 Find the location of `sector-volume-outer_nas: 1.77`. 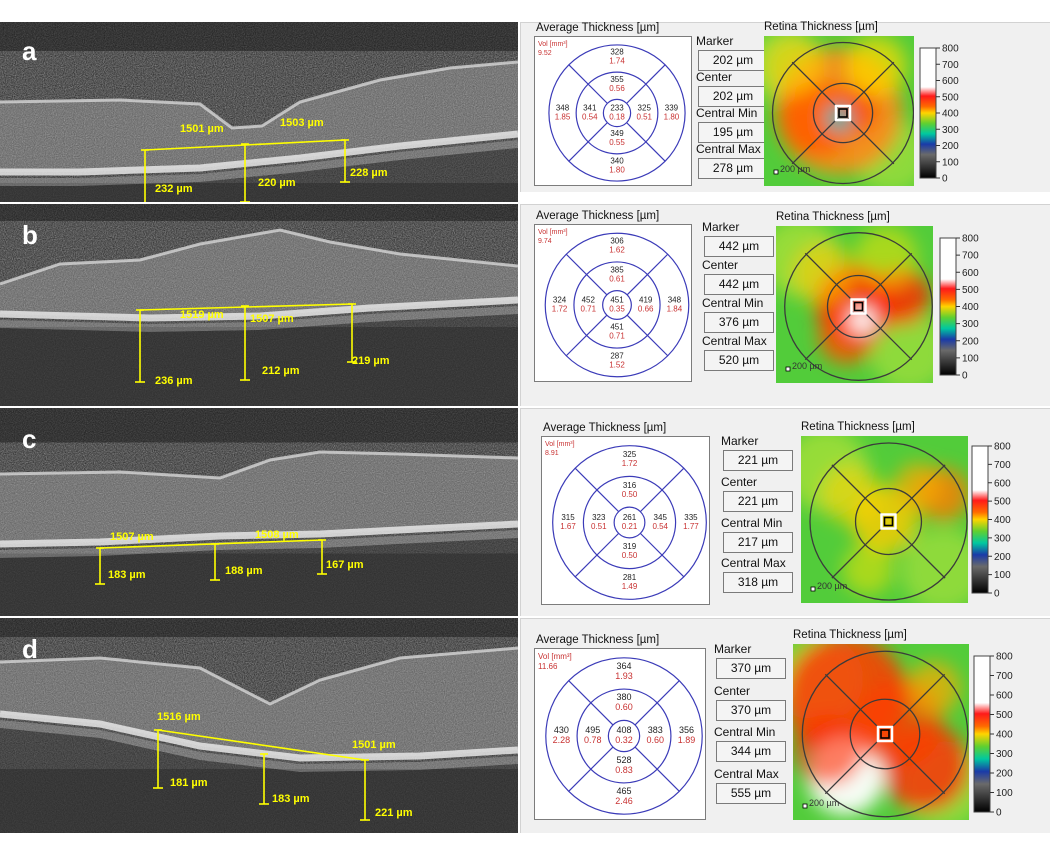

sector-volume-outer_nas: 1.77 is located at coordinates (691, 526).